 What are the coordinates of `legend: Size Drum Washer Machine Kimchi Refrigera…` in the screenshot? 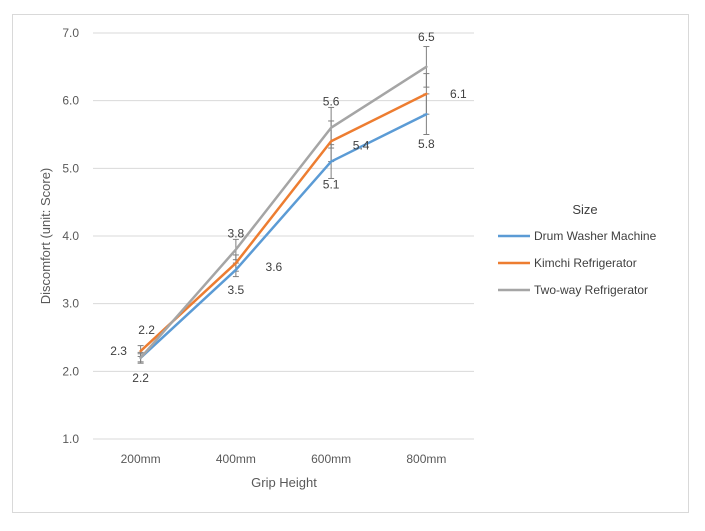 It's located at (577, 249).